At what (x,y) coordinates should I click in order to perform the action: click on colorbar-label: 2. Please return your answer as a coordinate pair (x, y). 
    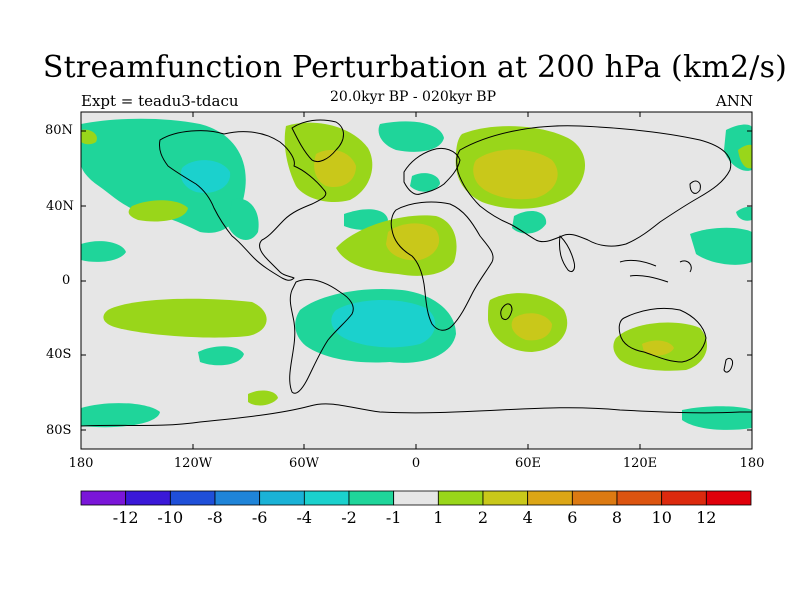
    Looking at the image, I should click on (483, 517).